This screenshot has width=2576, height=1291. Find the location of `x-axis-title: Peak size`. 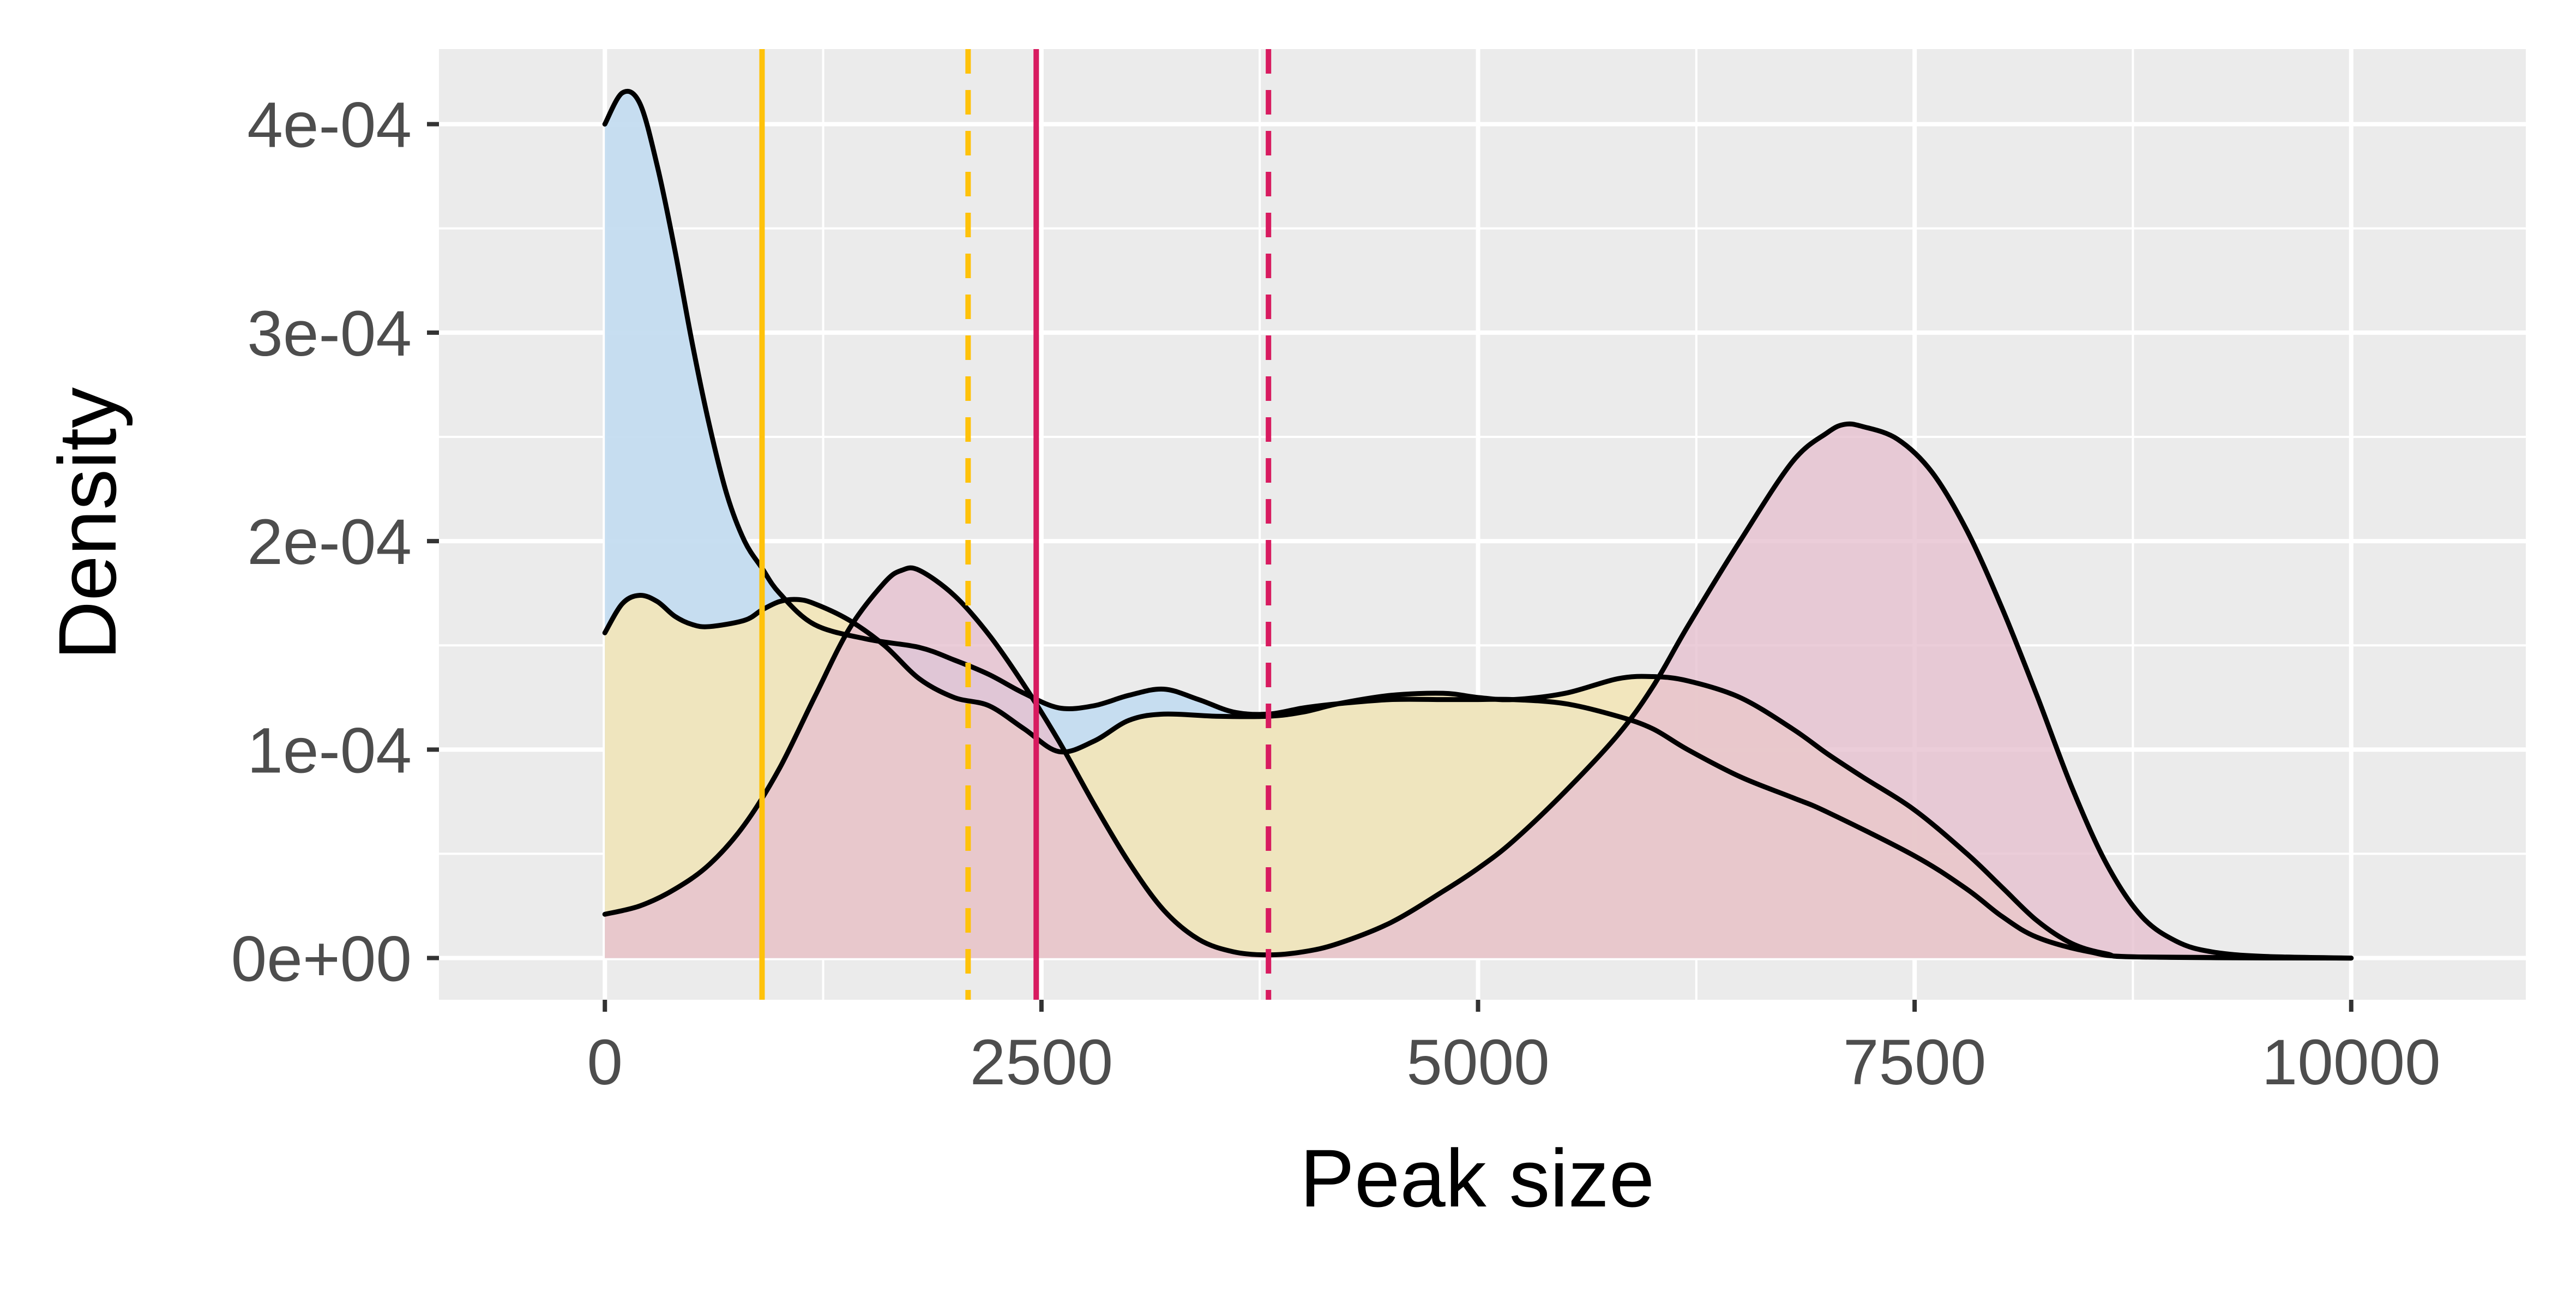

x-axis-title: Peak size is located at coordinates (1477, 1178).